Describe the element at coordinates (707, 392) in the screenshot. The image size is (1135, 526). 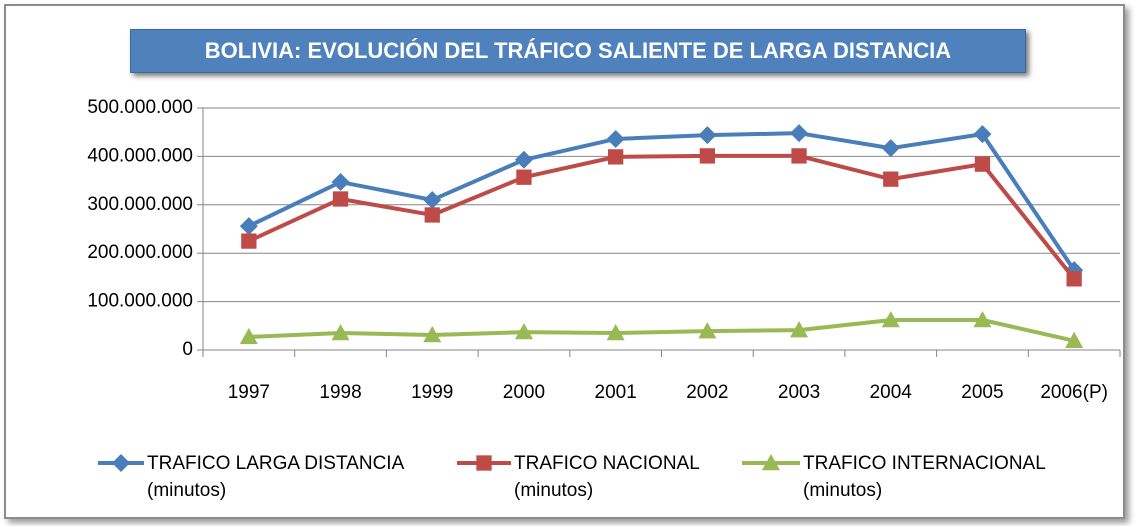
I see `x-tick-label: 2002` at that location.